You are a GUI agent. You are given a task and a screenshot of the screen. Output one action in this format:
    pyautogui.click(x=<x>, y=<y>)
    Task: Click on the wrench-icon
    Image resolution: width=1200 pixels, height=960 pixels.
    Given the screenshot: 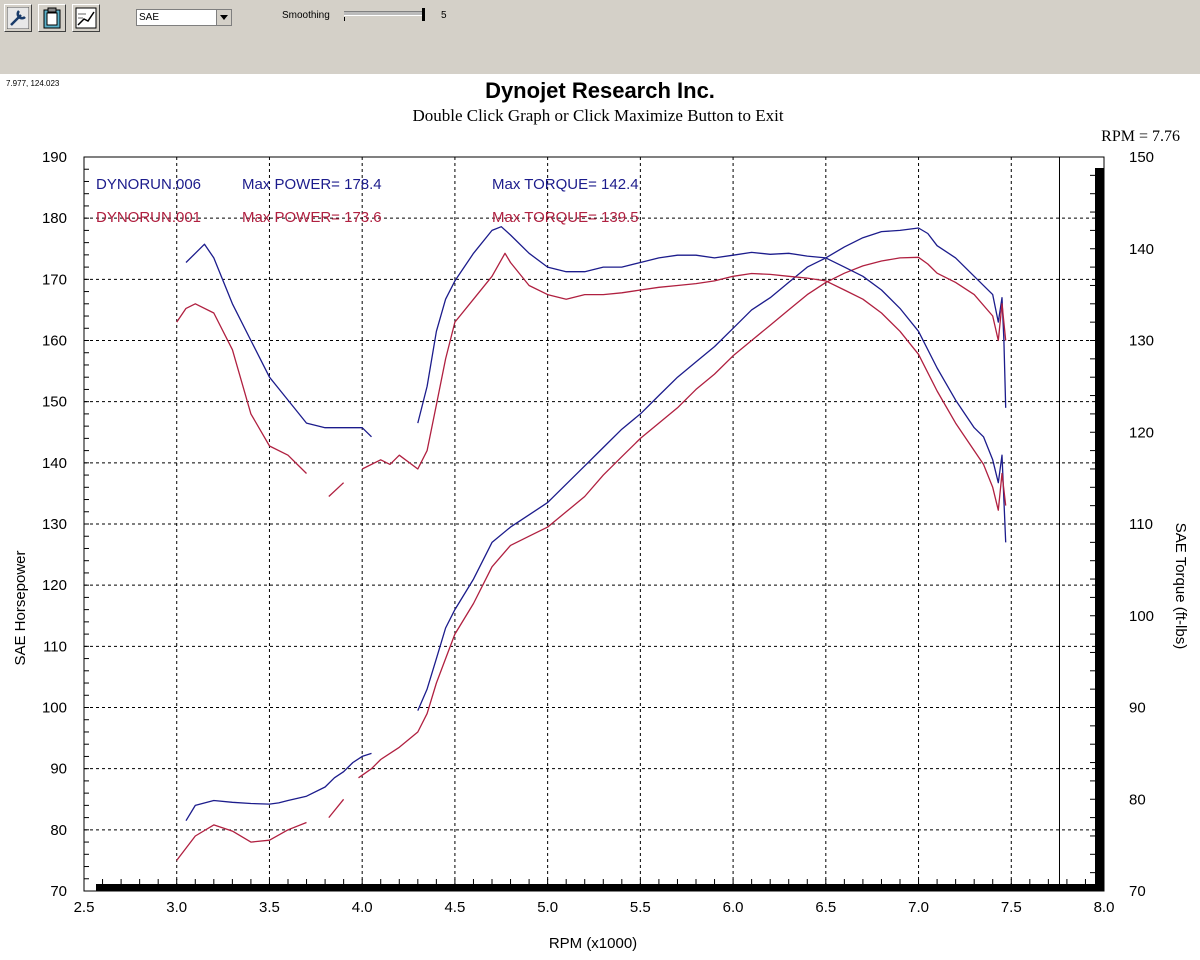 What is the action you would take?
    pyautogui.click(x=18, y=18)
    